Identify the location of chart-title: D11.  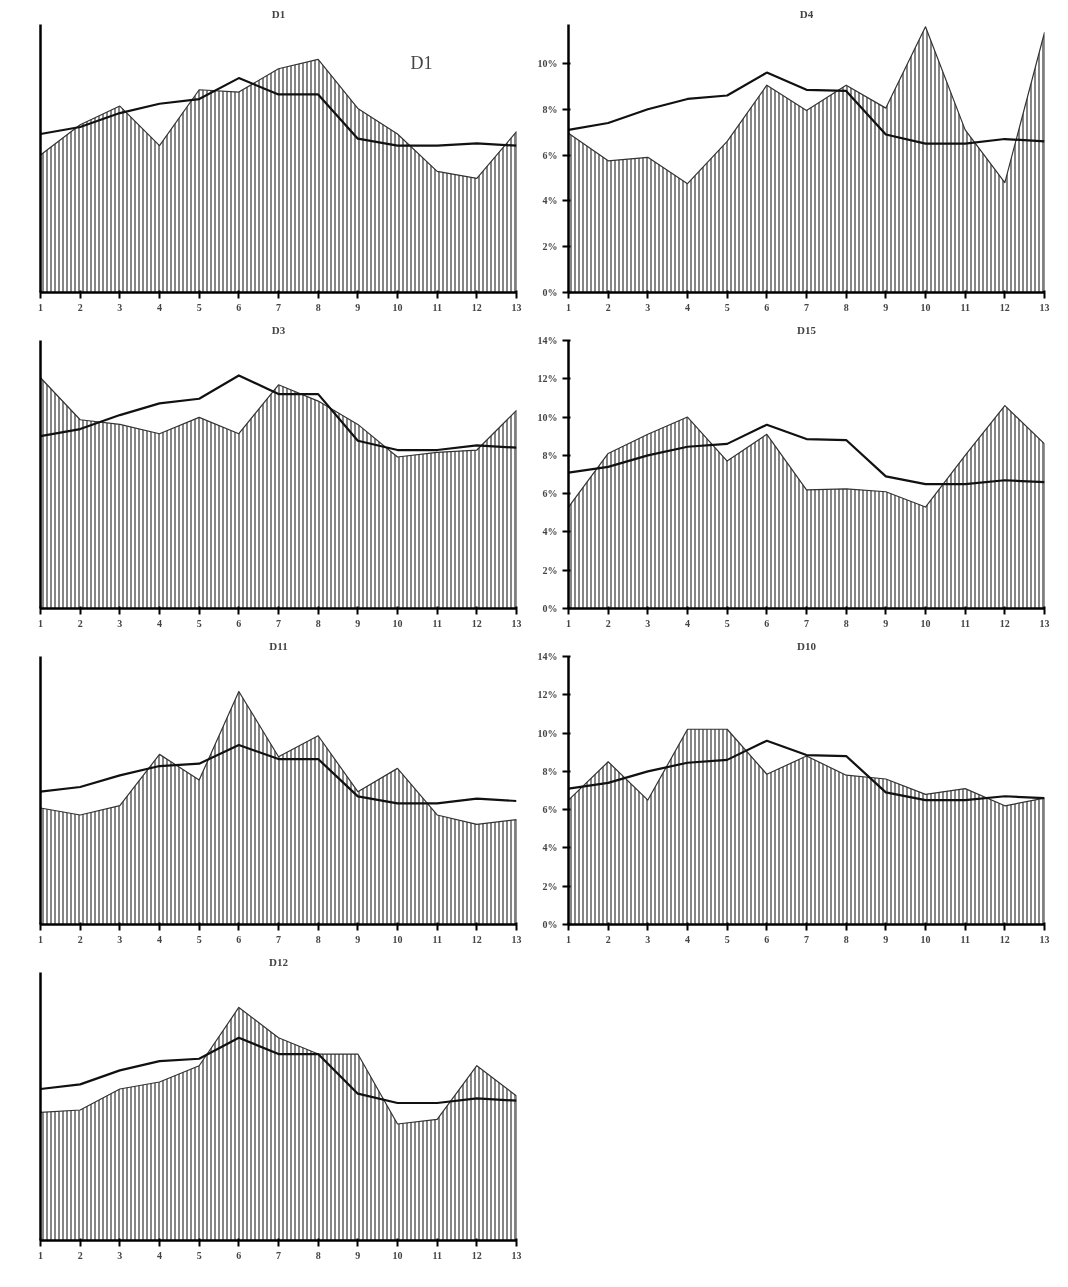
(278, 645).